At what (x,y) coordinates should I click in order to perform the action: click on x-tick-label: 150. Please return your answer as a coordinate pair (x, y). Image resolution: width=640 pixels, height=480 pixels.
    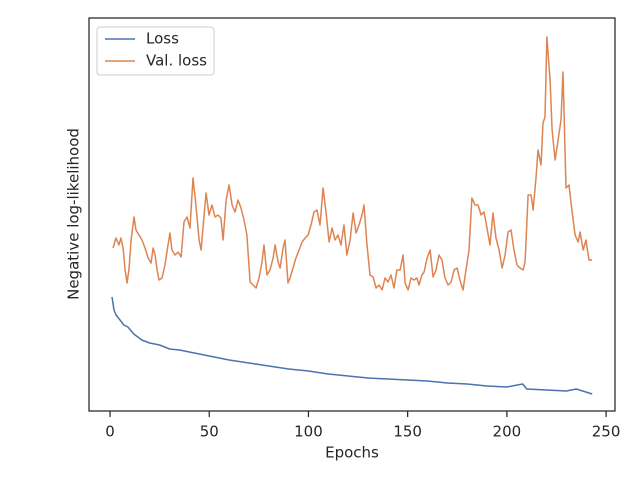
    Looking at the image, I should click on (407, 432).